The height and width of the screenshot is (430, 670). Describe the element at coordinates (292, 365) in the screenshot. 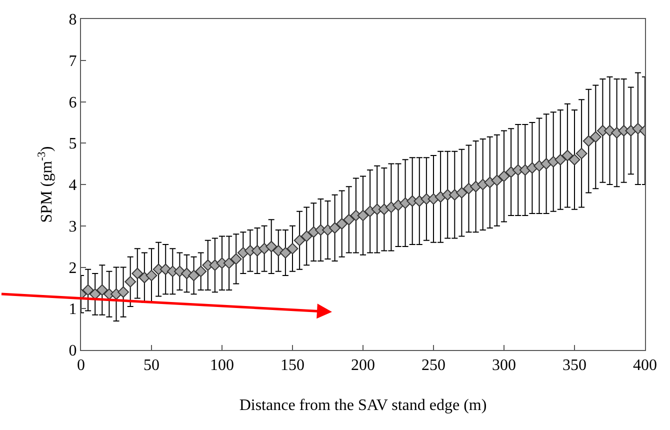

I see `x-tick-label: 150` at that location.